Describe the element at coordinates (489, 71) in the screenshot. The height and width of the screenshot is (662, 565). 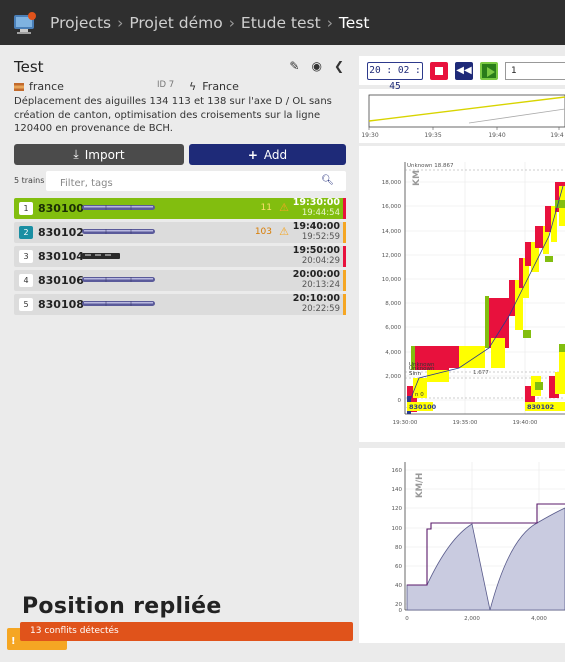
I see `play-button` at that location.